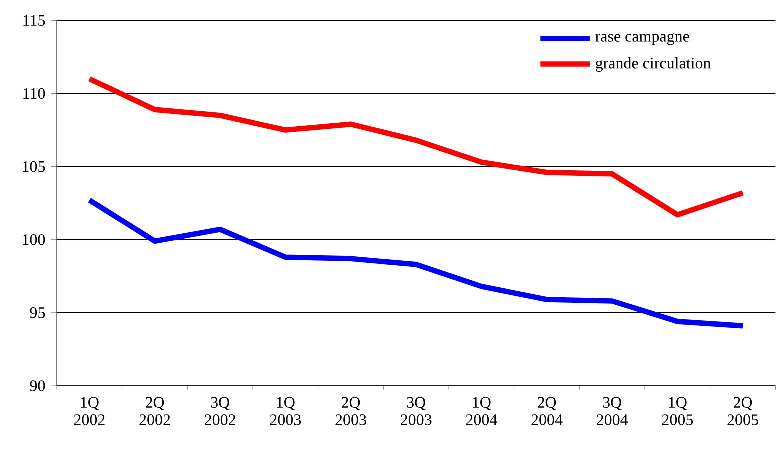 The height and width of the screenshot is (452, 780). I want to click on y-tick-label: 110, so click(35, 94).